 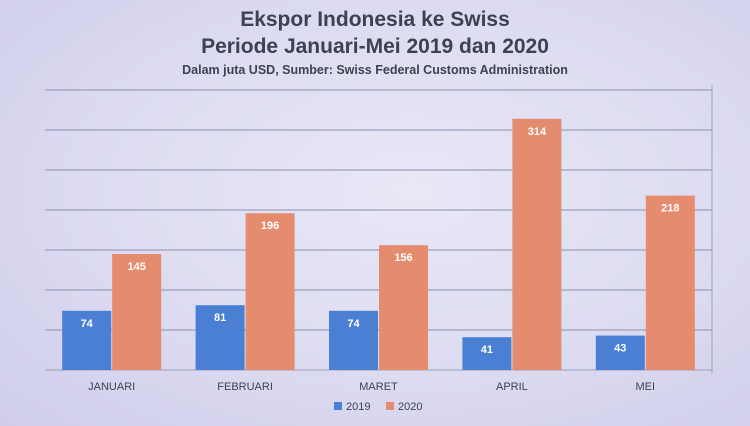 I want to click on data-label: 81, so click(x=220, y=318).